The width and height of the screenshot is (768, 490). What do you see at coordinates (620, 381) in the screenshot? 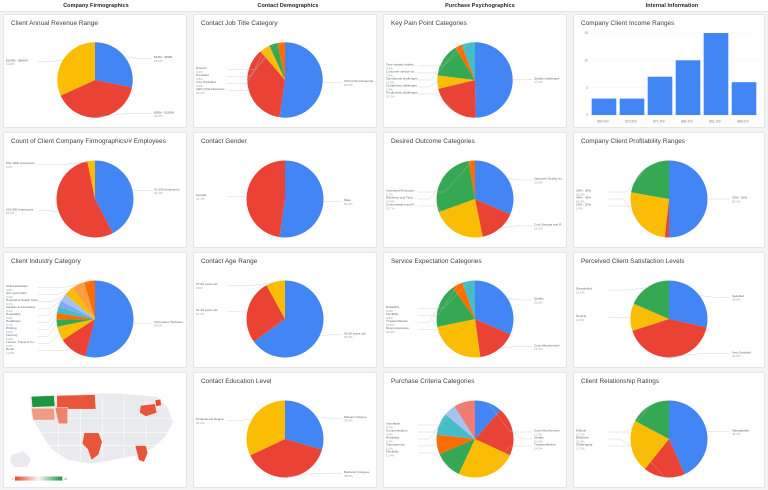
I see `chart-title: Client Relationship Ratings` at bounding box center [620, 381].